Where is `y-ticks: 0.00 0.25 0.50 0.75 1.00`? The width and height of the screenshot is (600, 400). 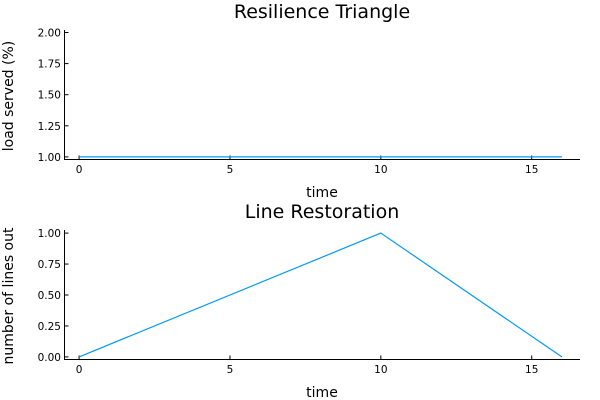
y-ticks: 0.00 0.25 0.50 0.75 1.00 is located at coordinates (53, 296).